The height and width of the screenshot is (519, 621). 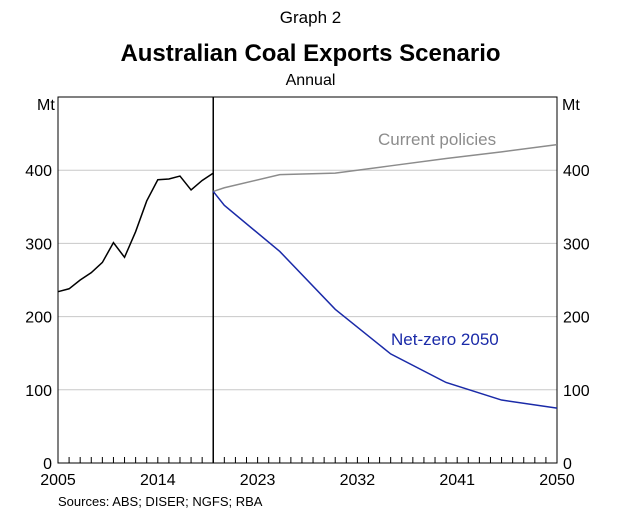 I want to click on x-tick-label: 2041, so click(x=457, y=480).